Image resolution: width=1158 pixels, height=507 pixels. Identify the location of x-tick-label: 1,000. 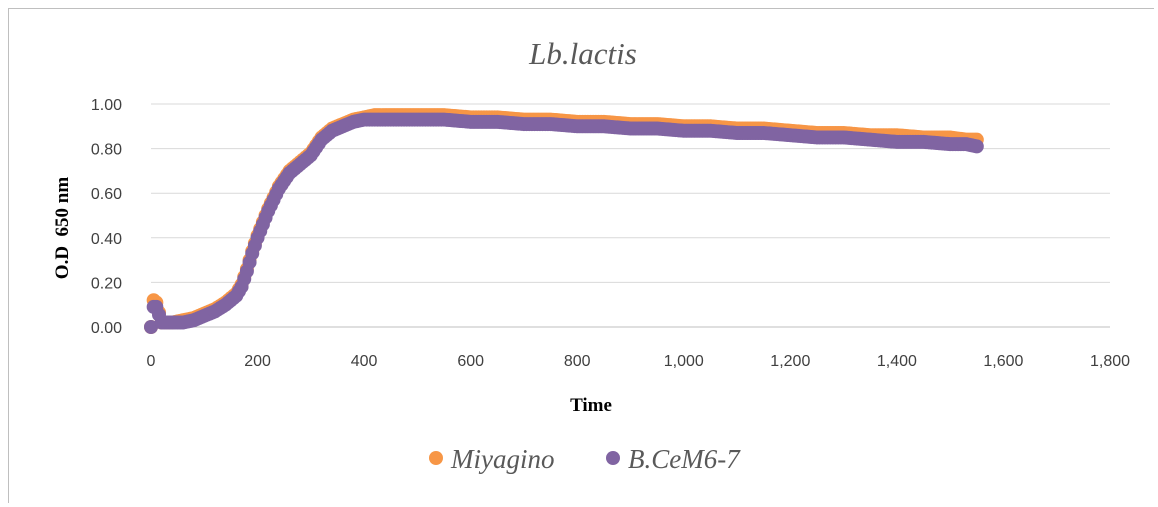
(684, 361).